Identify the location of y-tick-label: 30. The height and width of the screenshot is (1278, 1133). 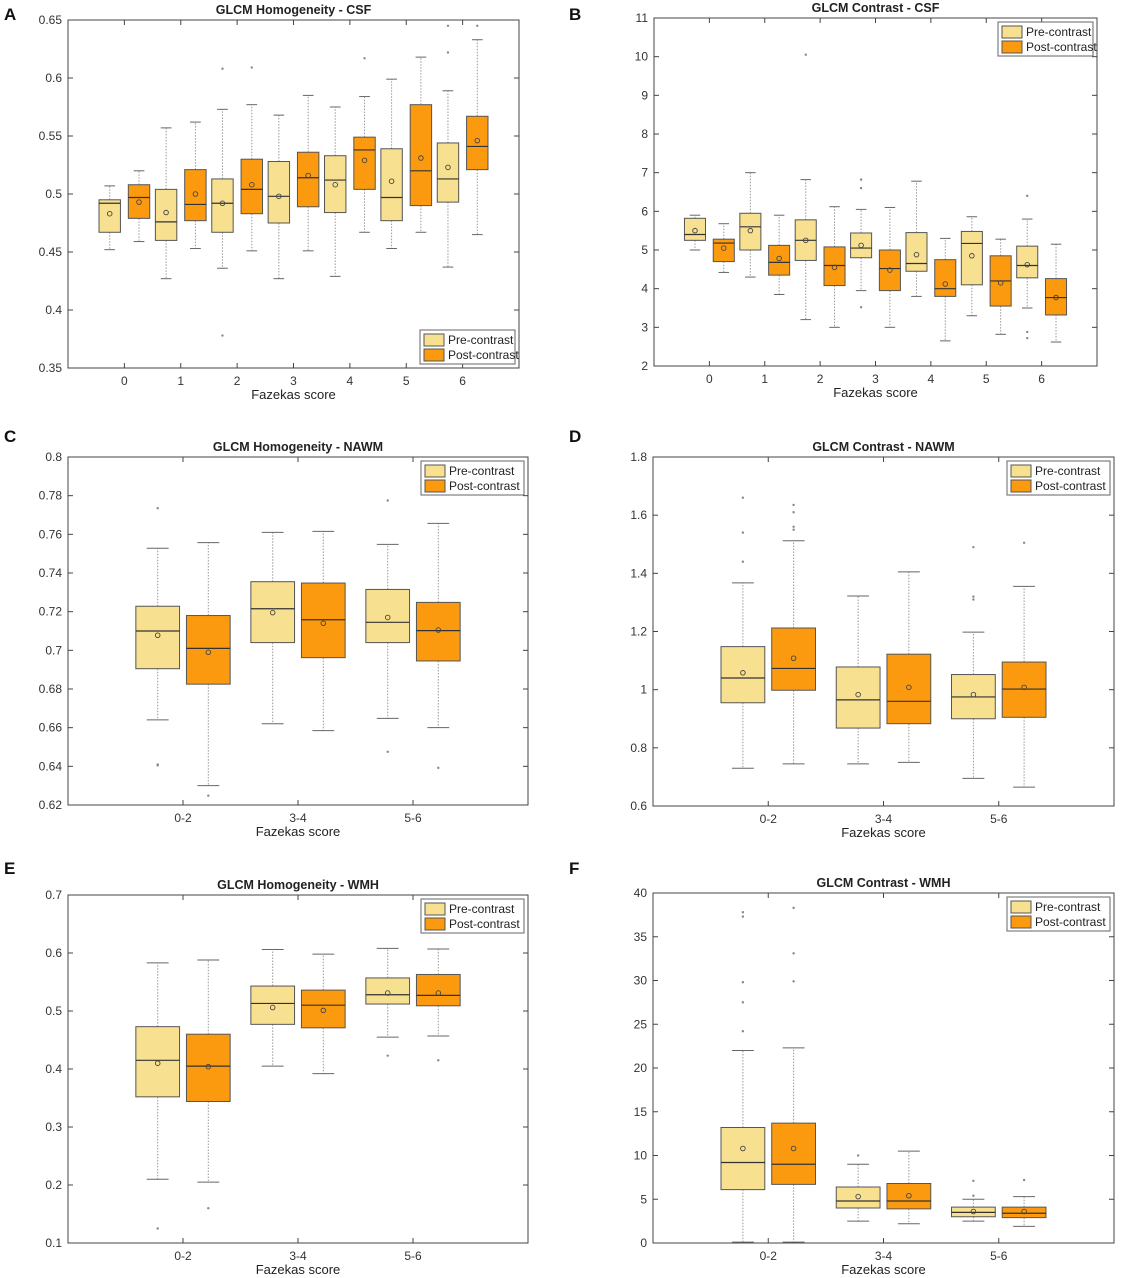
(641, 981).